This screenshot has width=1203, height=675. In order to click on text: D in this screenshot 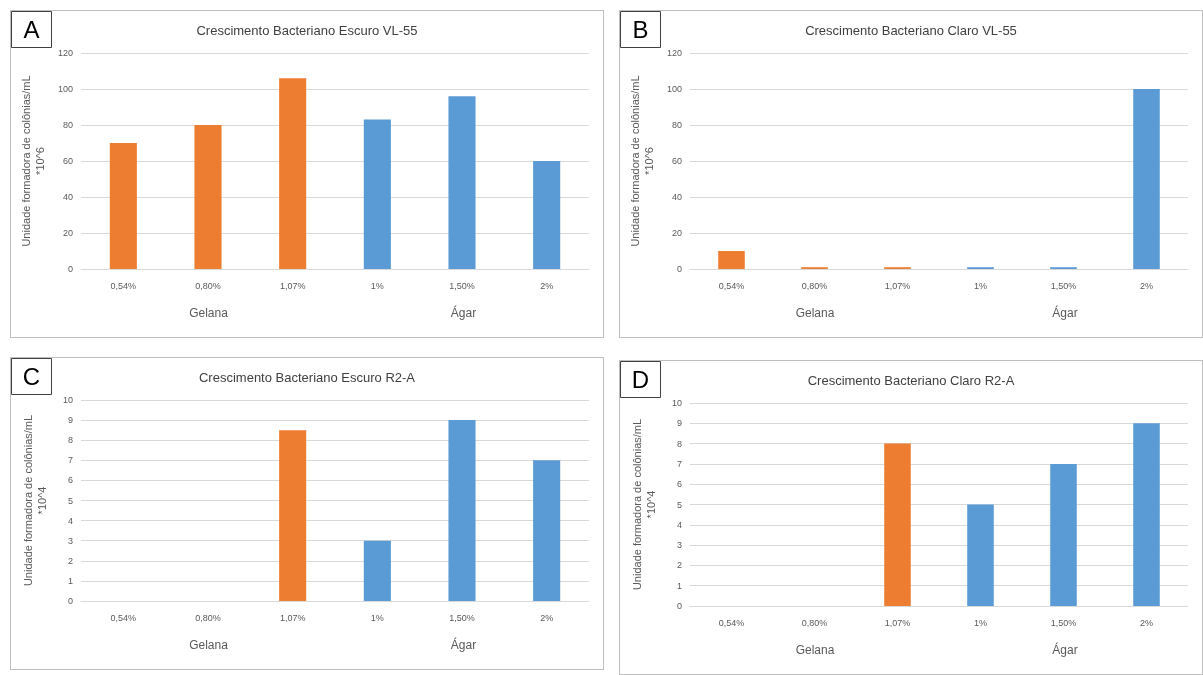, I will do `click(640, 379)`.